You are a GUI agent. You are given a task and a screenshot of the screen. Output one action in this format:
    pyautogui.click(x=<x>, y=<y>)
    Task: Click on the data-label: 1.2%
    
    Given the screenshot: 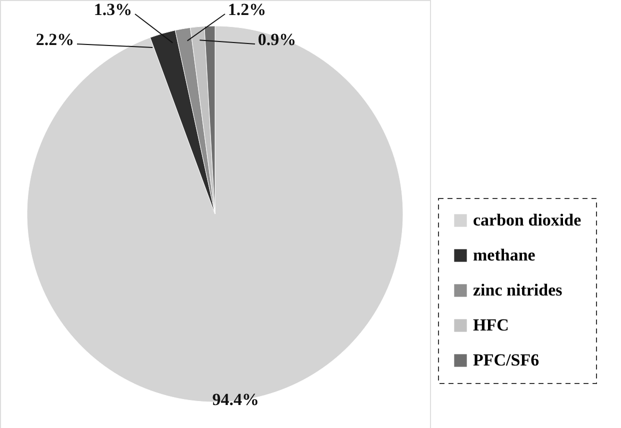 What is the action you would take?
    pyautogui.click(x=247, y=9)
    